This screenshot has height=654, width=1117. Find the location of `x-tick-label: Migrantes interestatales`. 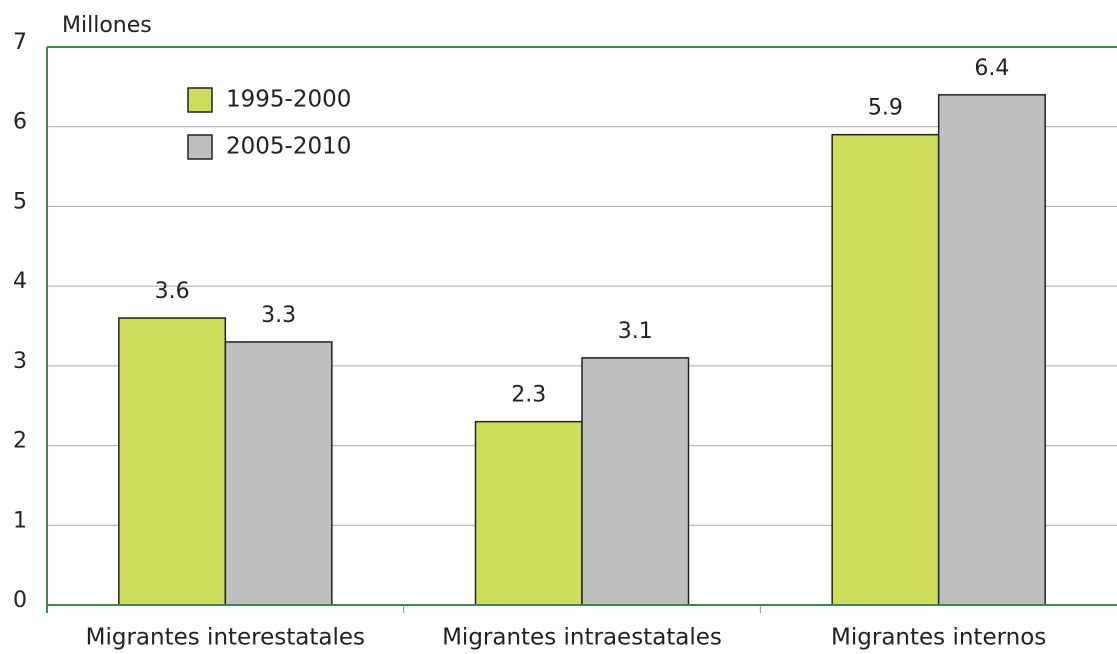

x-tick-label: Migrantes interestatales is located at coordinates (225, 638).